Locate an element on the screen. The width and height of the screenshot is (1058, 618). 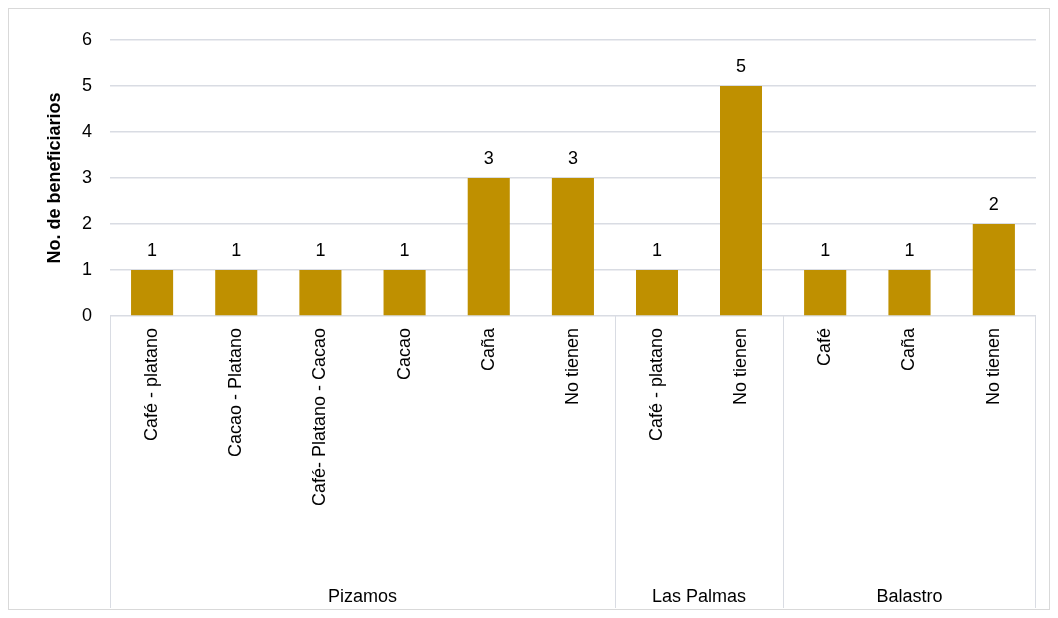
x-tick-label: Café is located at coordinates (824, 347).